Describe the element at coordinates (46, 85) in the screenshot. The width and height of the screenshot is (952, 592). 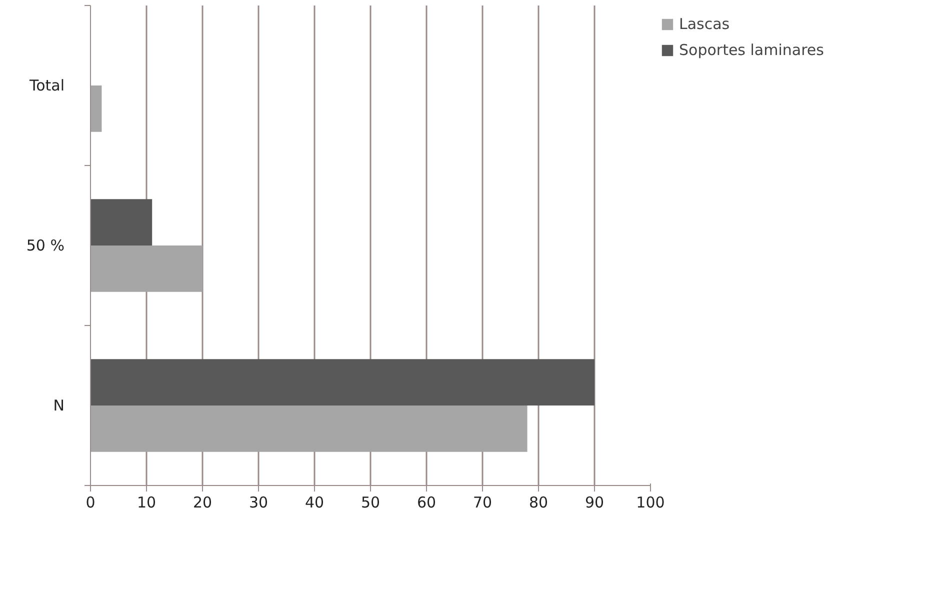
I see `y-tick-label: Total` at that location.